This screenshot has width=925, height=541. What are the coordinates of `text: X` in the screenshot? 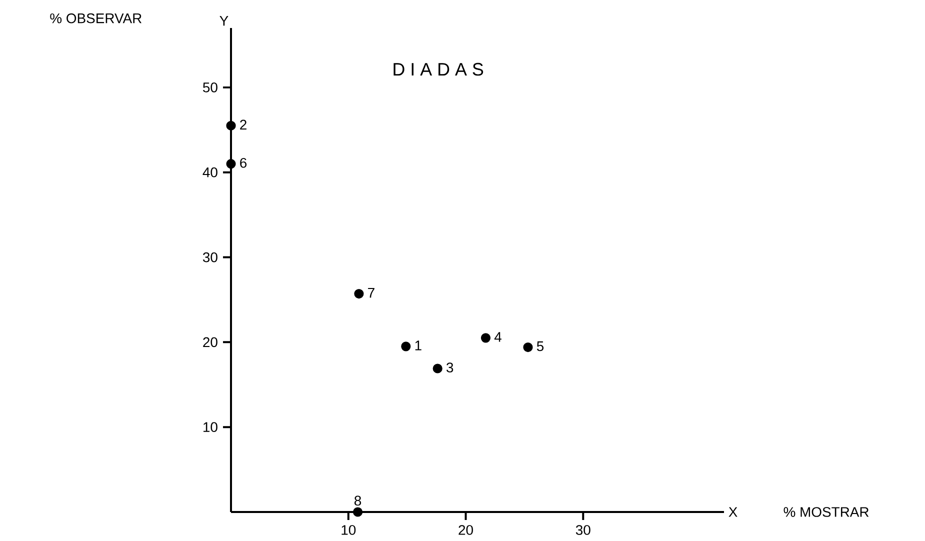 It's located at (733, 512).